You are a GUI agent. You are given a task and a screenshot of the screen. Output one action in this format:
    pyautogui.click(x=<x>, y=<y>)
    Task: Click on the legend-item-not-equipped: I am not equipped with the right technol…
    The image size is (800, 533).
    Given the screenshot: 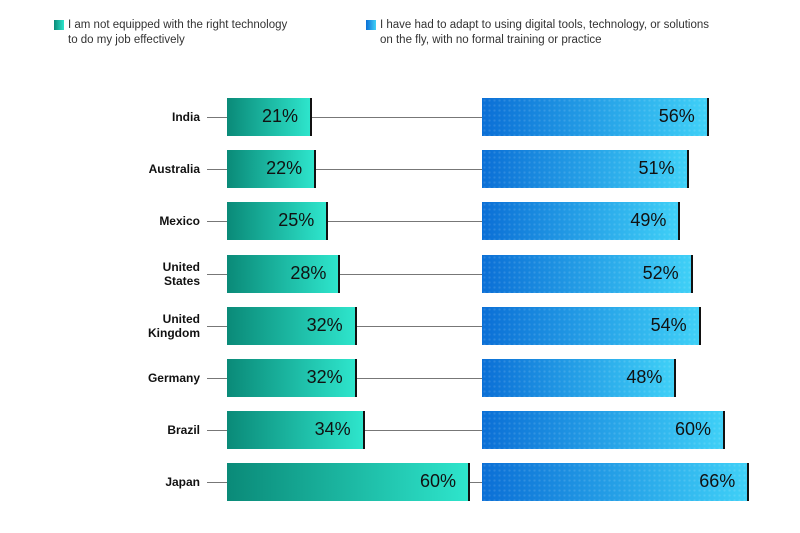 What is the action you would take?
    pyautogui.click(x=171, y=33)
    